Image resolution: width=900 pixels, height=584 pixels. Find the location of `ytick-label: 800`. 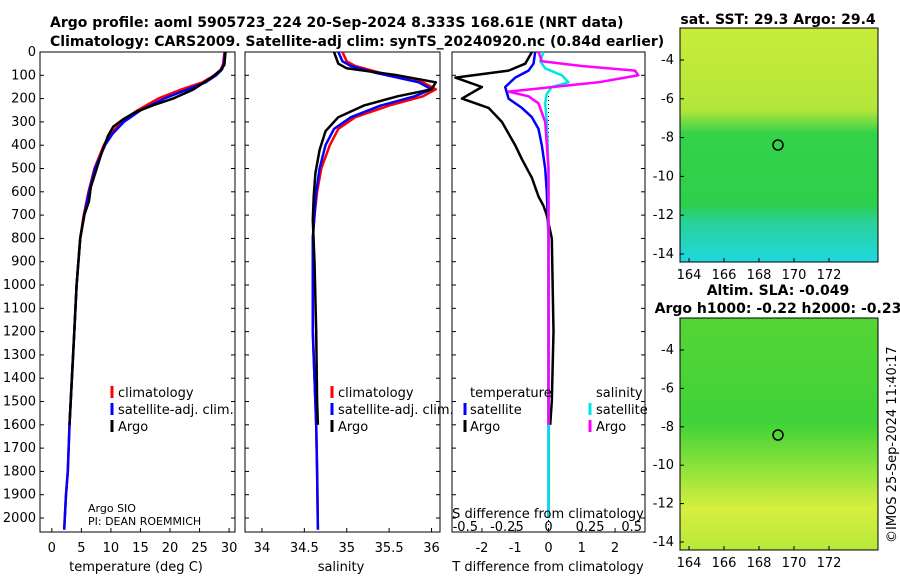

ytick-label: 800 is located at coordinates (23, 238).